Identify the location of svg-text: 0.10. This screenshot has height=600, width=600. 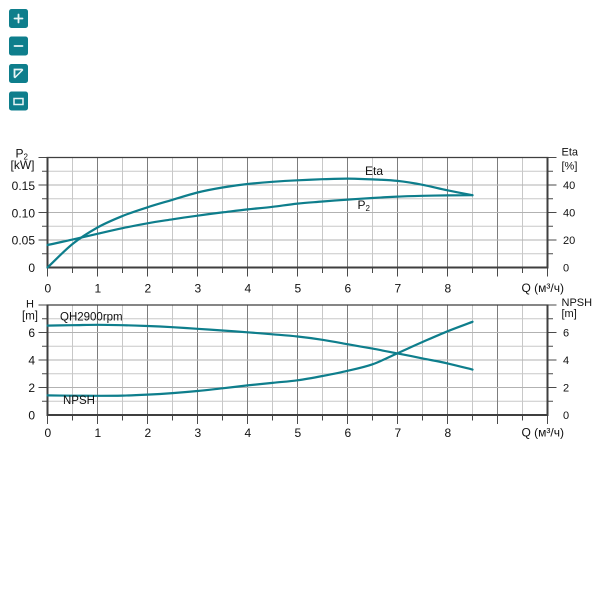
(24, 213).